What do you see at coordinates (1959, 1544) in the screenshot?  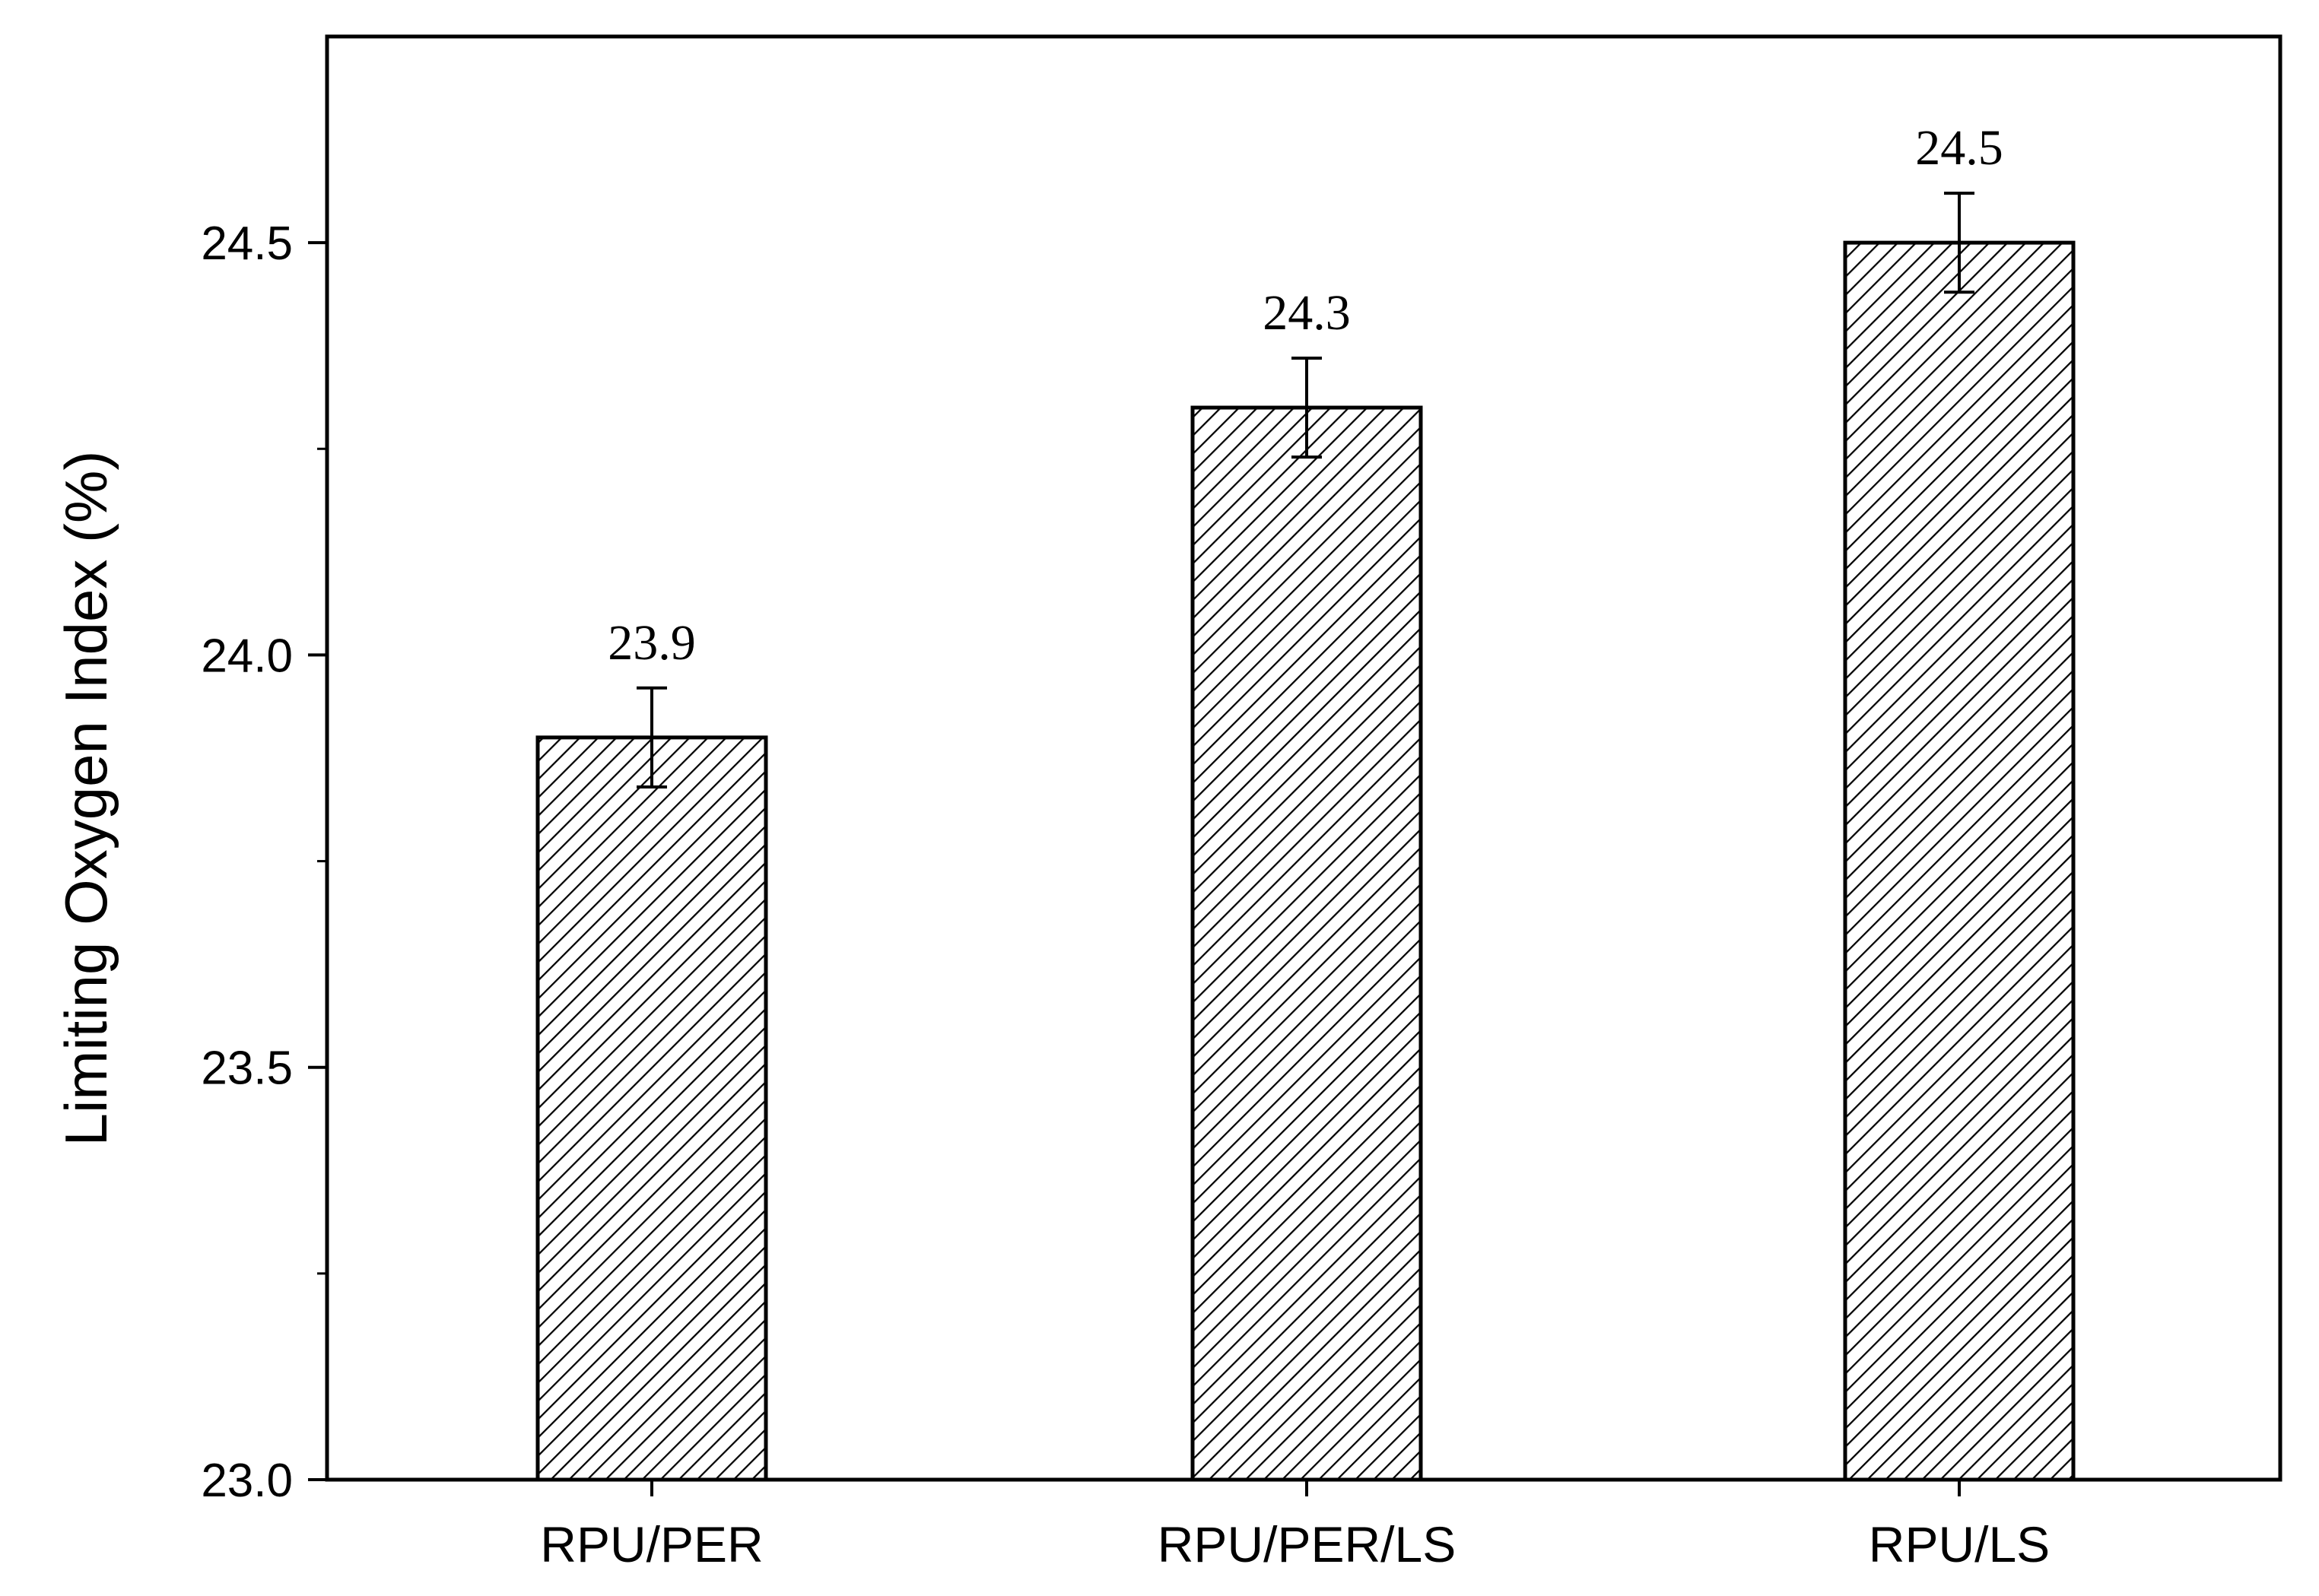 I see `x-tick-label-3: RPU/LS` at bounding box center [1959, 1544].